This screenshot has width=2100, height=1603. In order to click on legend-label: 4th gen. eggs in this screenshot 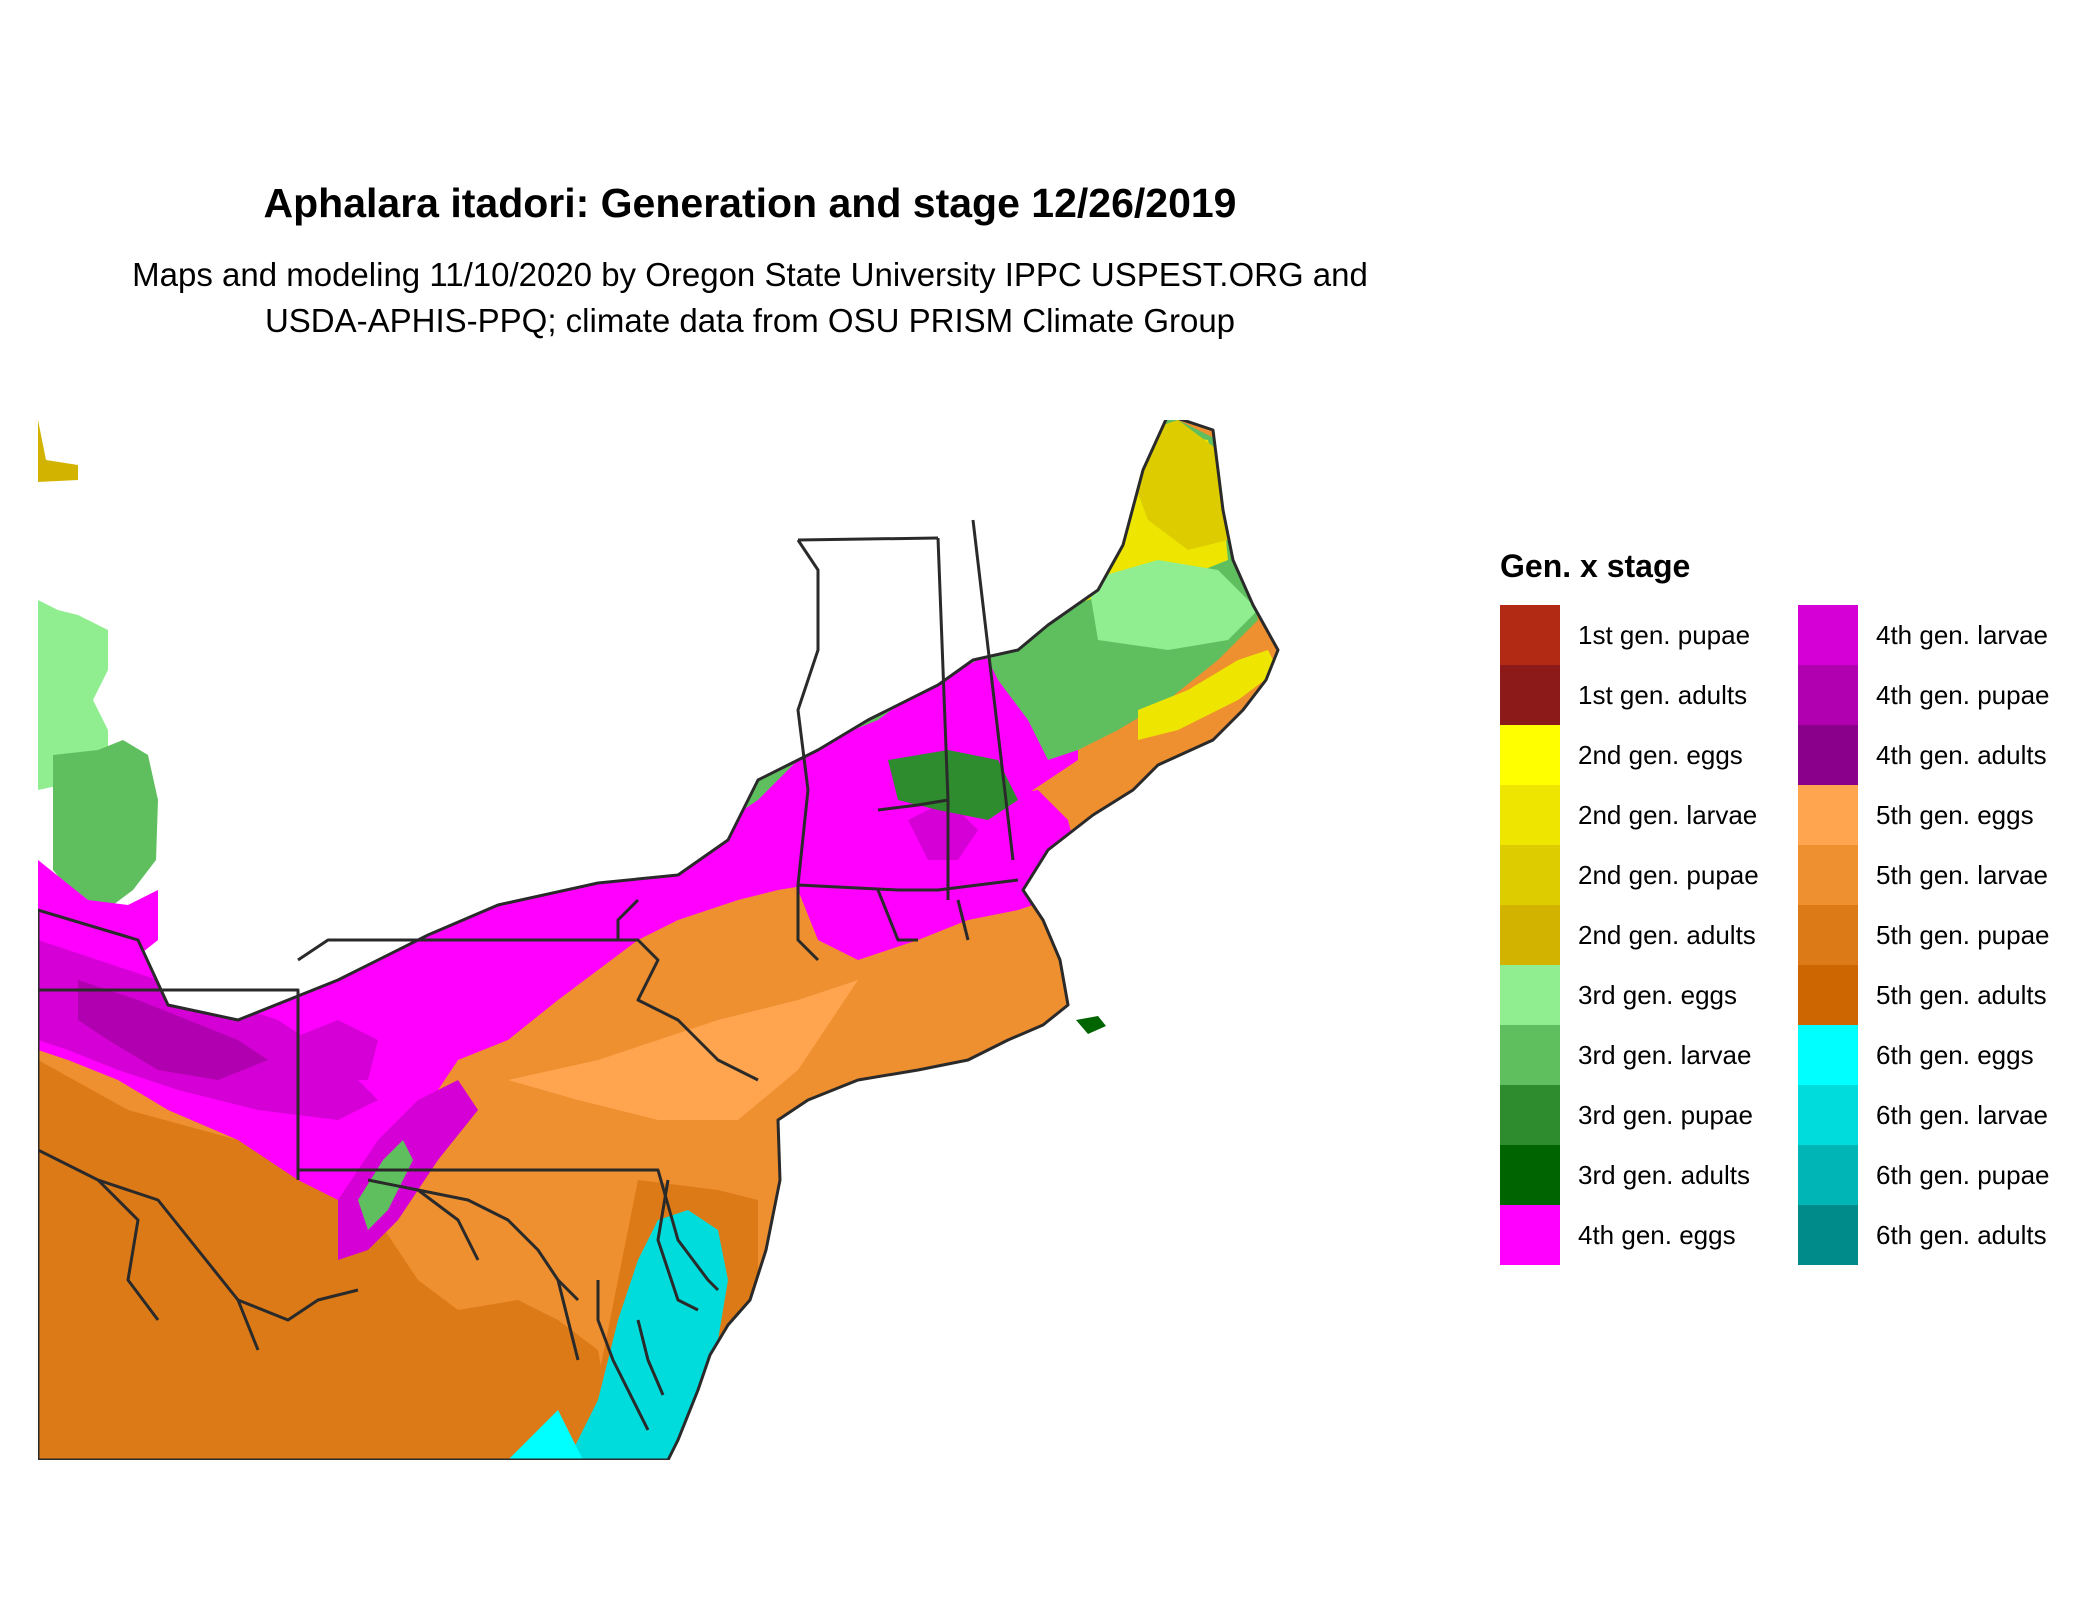, I will do `click(1657, 1234)`.